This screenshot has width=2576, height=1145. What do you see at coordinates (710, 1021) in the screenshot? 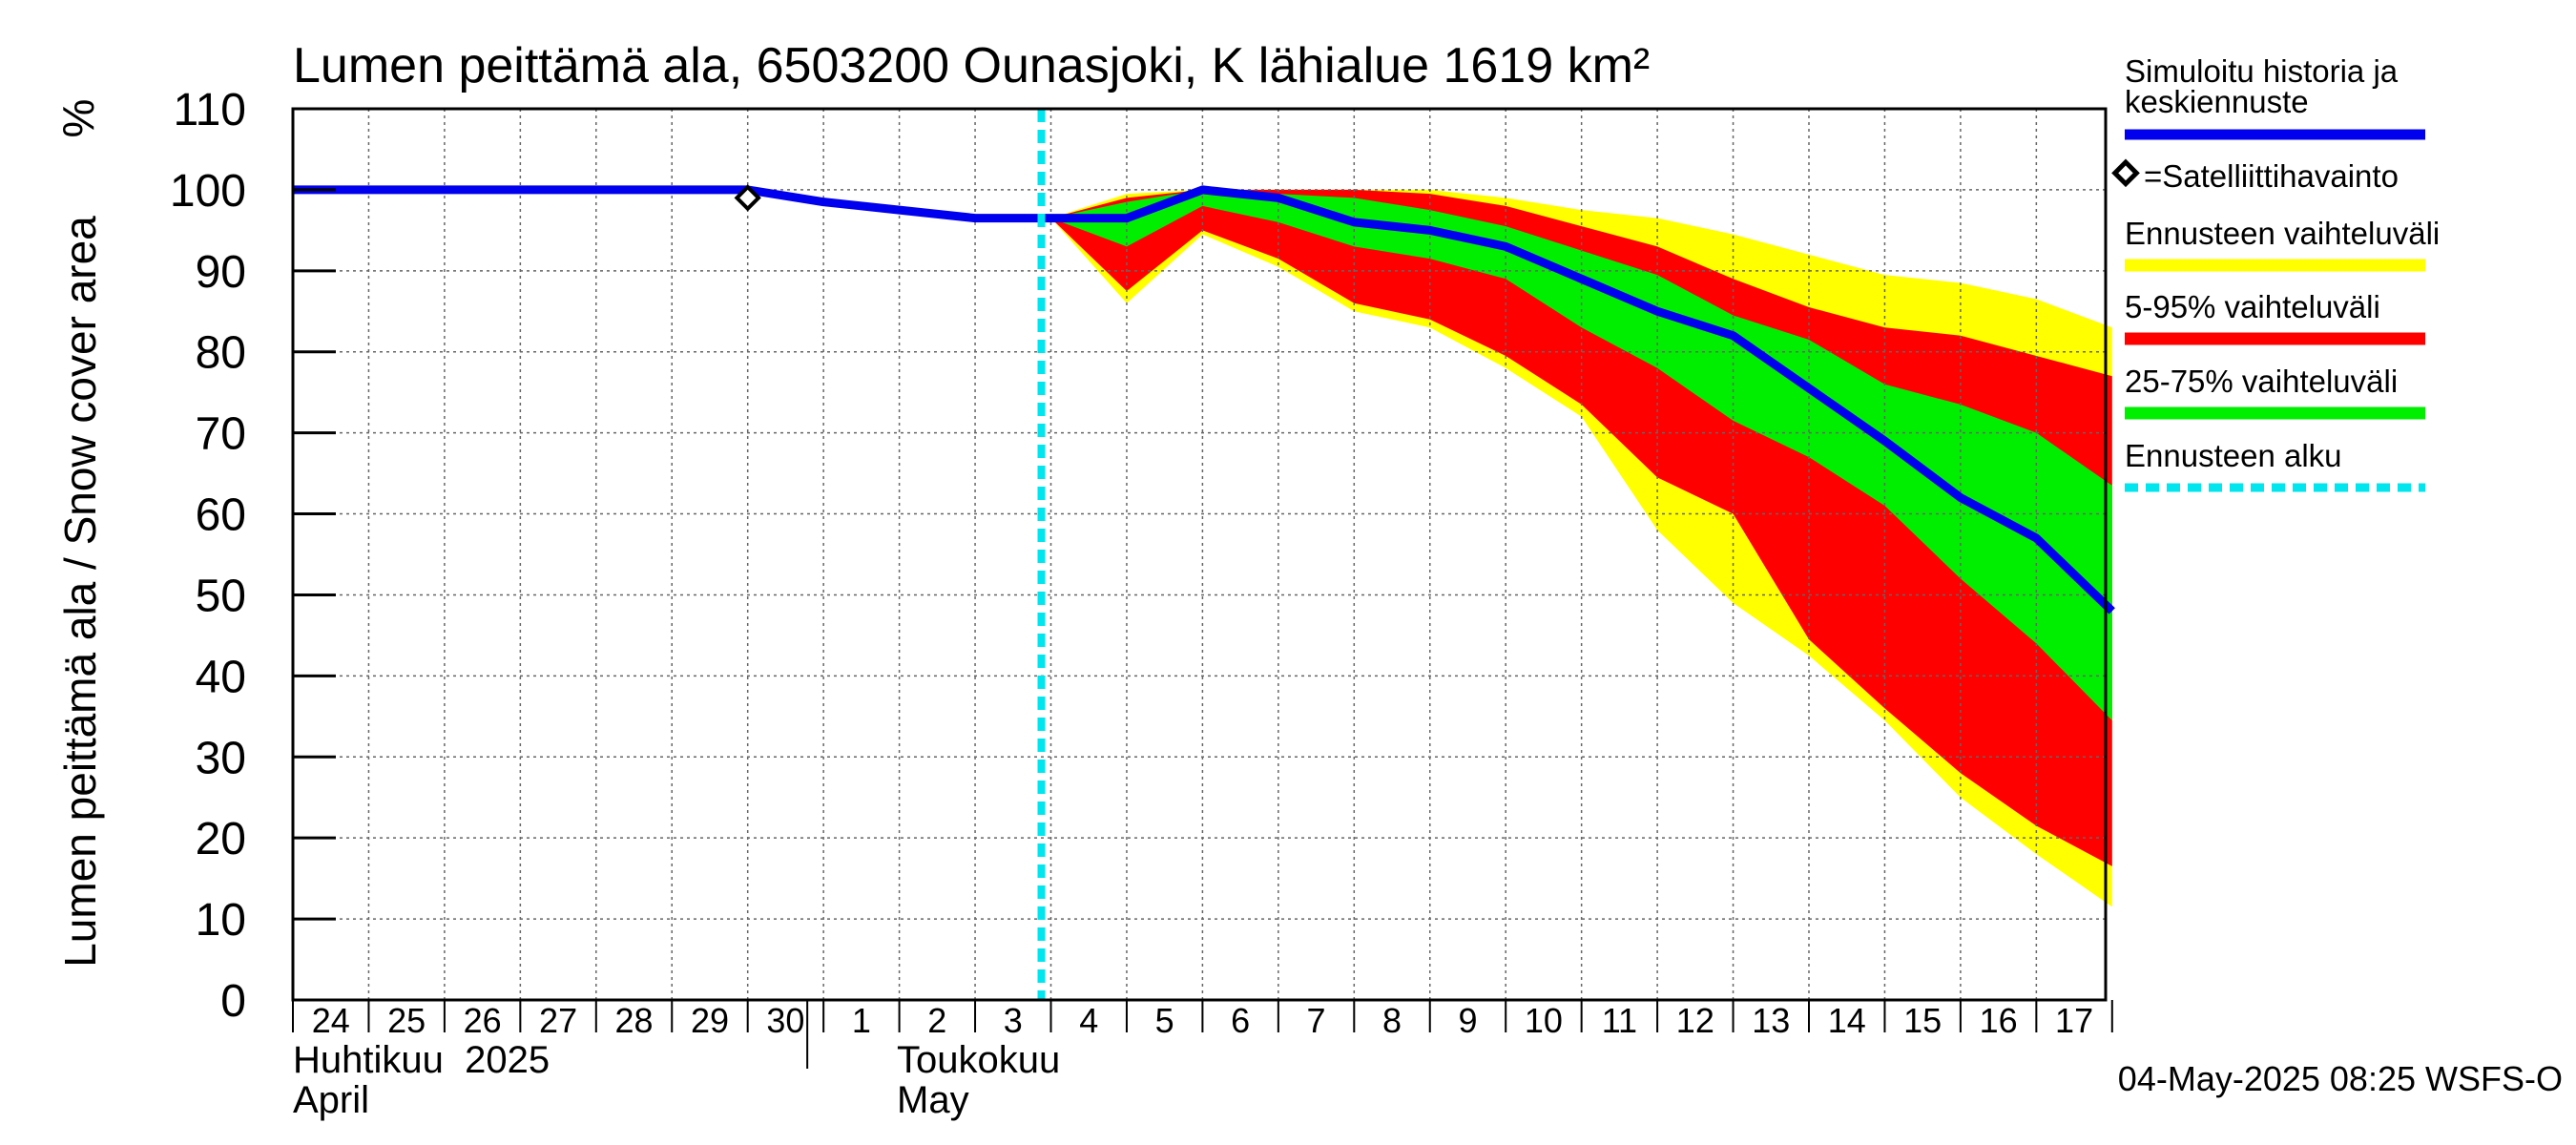
I see `x-tick-label-29: 29` at bounding box center [710, 1021].